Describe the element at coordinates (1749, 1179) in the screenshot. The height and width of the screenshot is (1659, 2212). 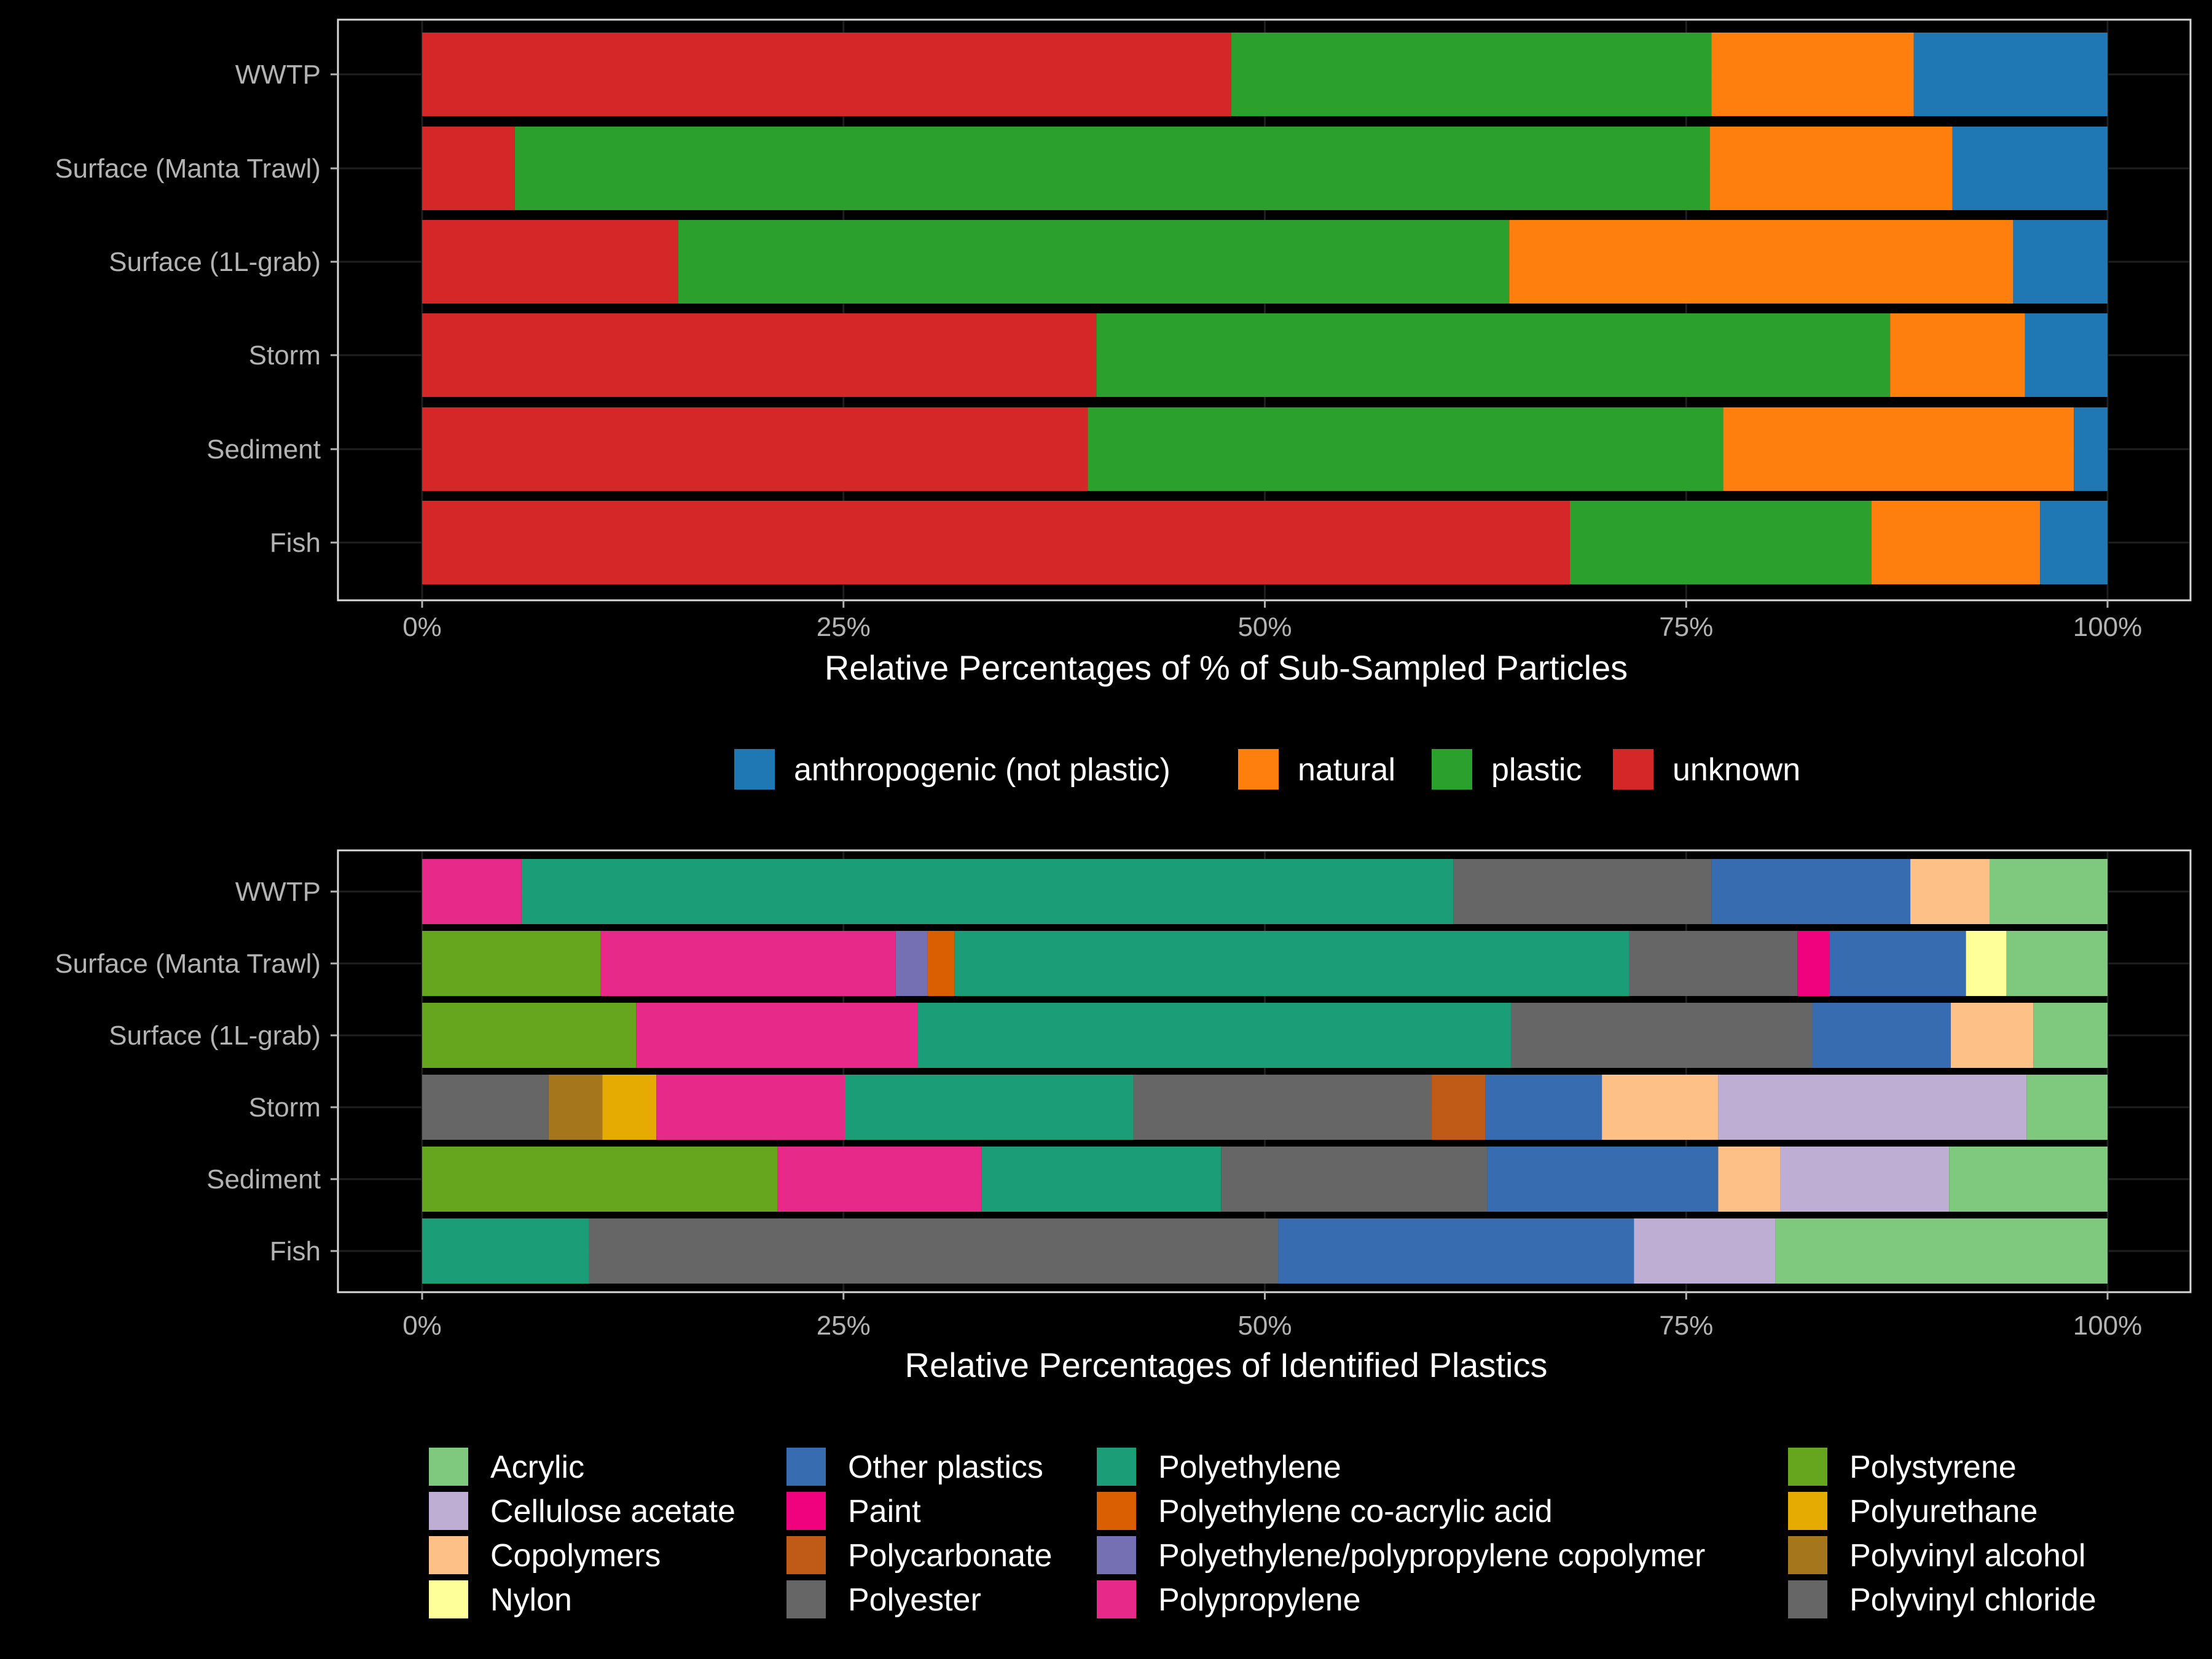
I see `bar-copolymers-sediment` at that location.